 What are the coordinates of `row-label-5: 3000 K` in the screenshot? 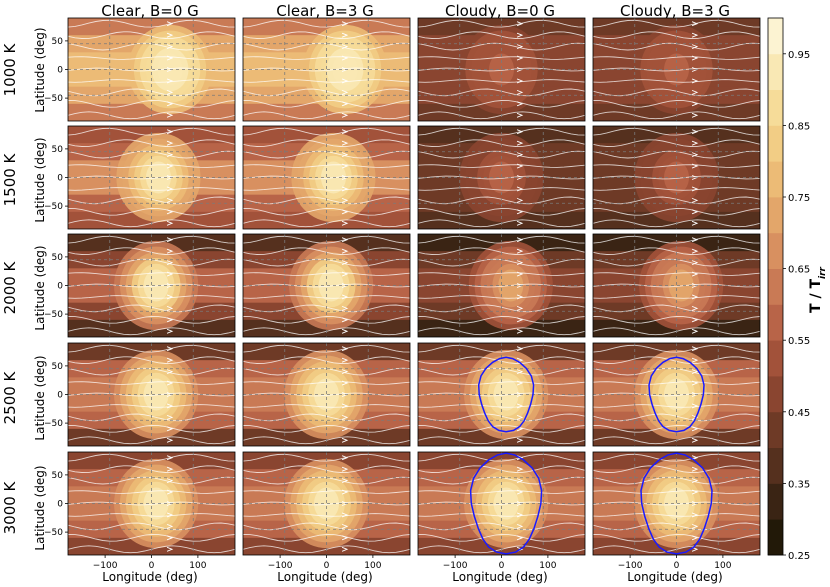 It's located at (10, 507).